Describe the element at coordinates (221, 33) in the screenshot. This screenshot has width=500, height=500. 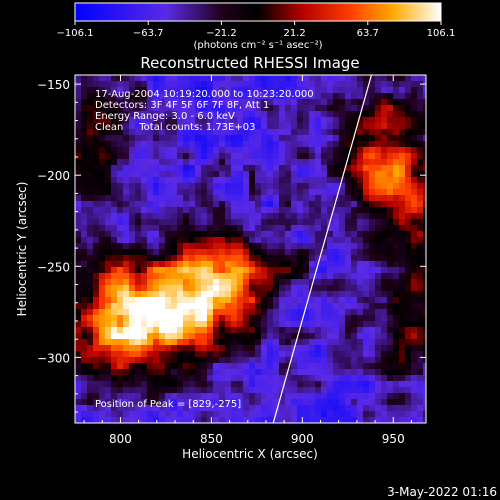
I see `colorbar-tick-label: −21.2` at that location.